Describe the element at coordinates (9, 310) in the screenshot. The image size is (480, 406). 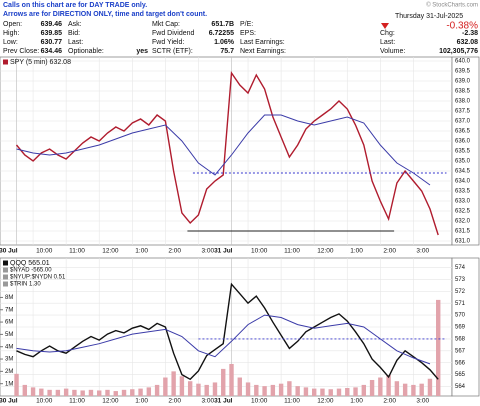
I see `y2-tick-label: 7M` at that location.